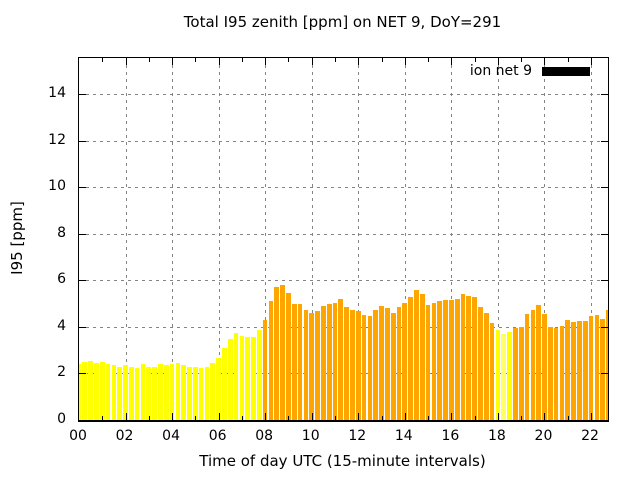 The image size is (640, 480). I want to click on y-tick-label: 6, so click(61, 279).